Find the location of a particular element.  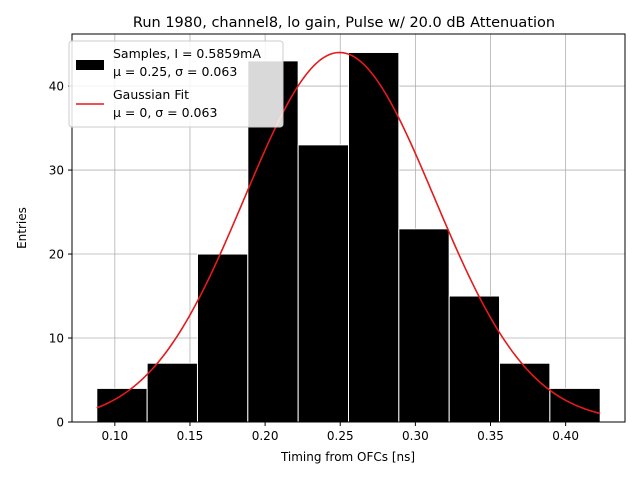

legend-fit-line1: Gaussian Fit is located at coordinates (151, 94).